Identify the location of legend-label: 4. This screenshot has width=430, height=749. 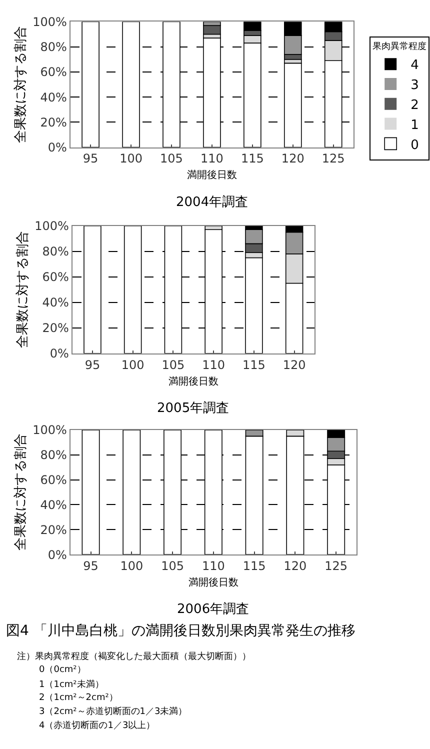
(414, 66).